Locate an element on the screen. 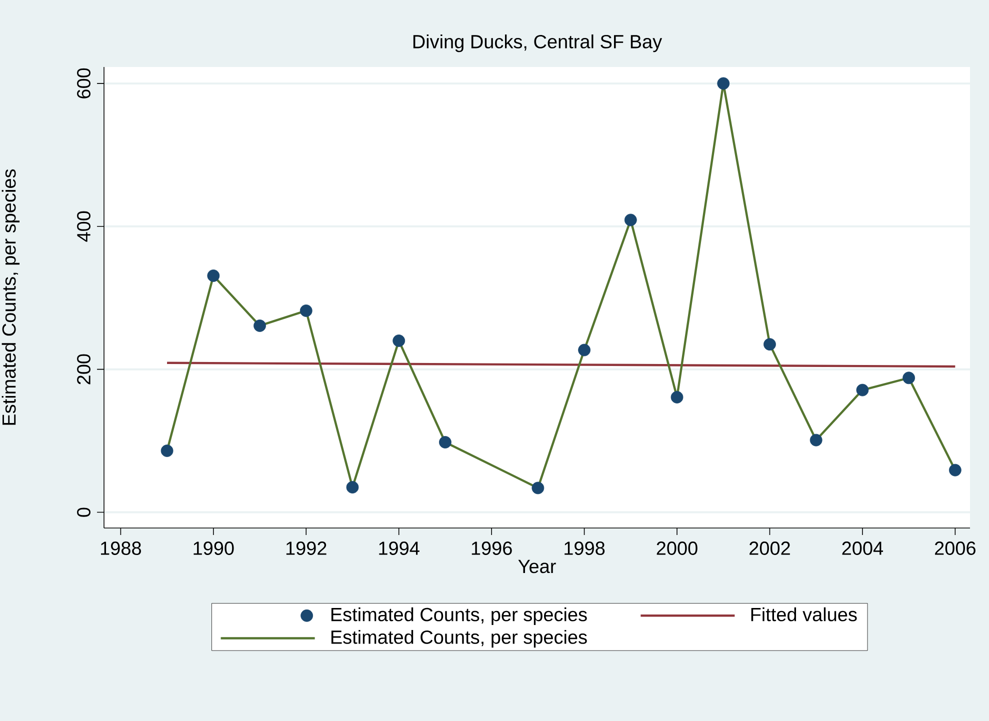 Image resolution: width=989 pixels, height=721 pixels. legend-label: Fitted values is located at coordinates (804, 614).